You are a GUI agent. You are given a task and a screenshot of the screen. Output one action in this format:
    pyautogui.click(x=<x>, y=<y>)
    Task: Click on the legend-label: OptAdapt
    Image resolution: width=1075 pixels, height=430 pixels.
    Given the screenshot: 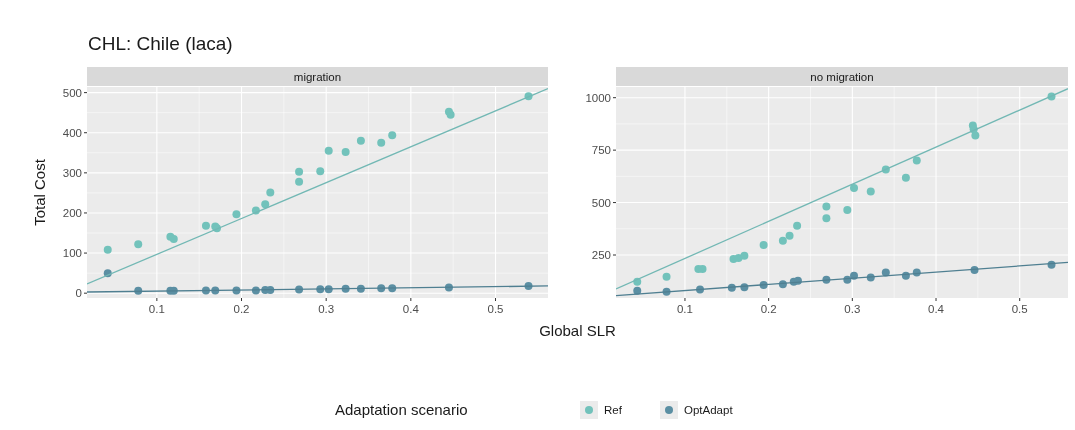 What is the action you would take?
    pyautogui.click(x=709, y=410)
    